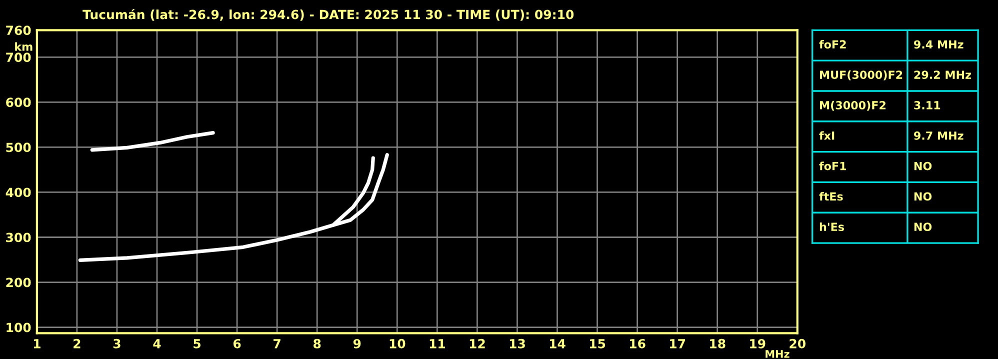 The height and width of the screenshot is (359, 998). What do you see at coordinates (832, 227) in the screenshot?
I see `text: h'Es` at bounding box center [832, 227].